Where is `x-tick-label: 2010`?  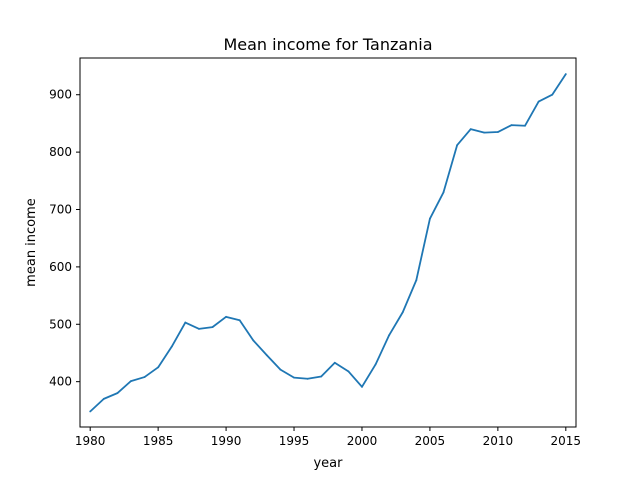
x-tick-label: 2010 is located at coordinates (498, 441).